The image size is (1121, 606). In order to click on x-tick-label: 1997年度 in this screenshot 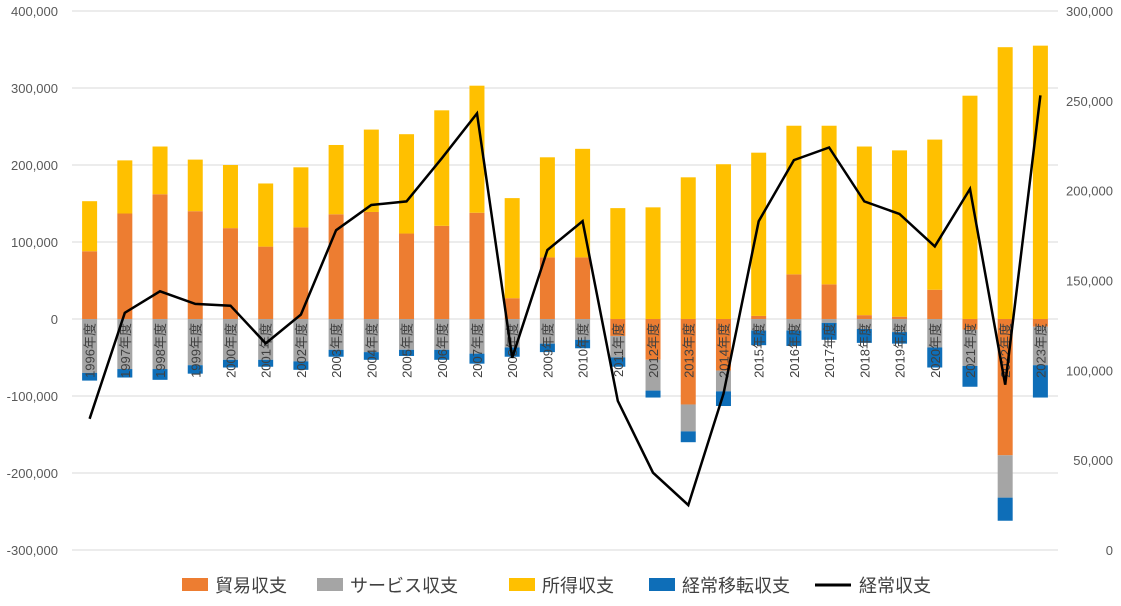, I will do `click(125, 350)`.